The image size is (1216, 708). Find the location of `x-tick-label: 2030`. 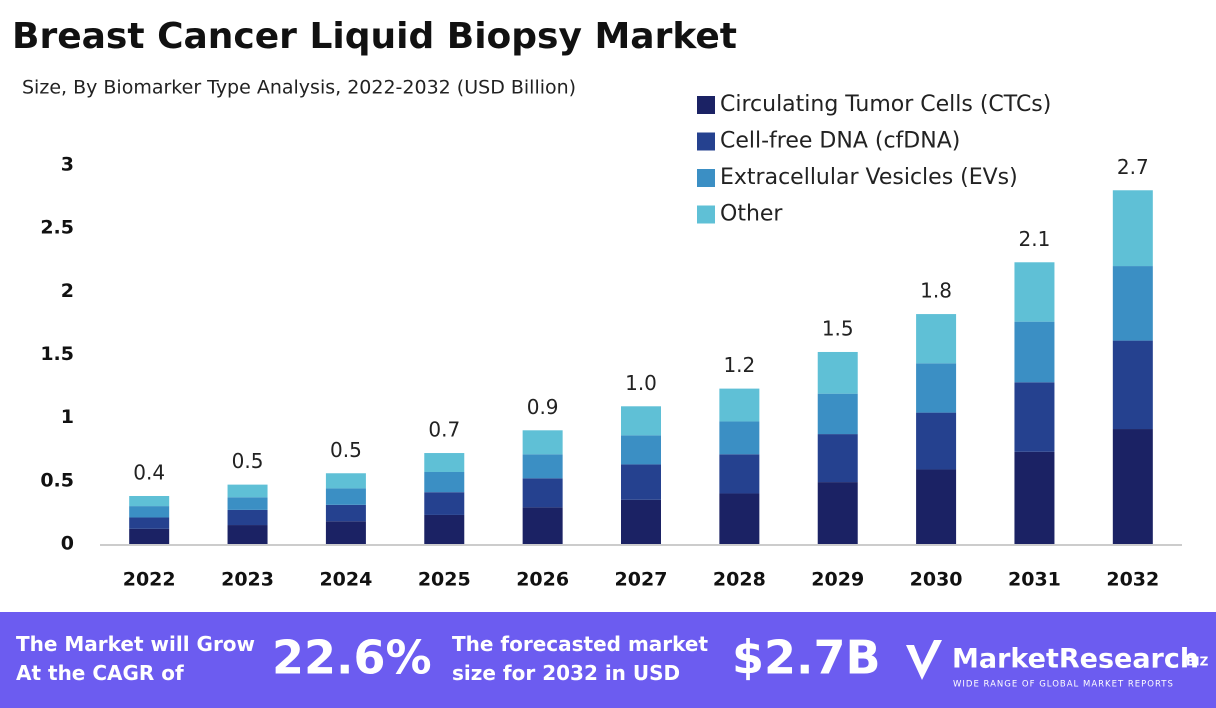

x-tick-label: 2030 is located at coordinates (936, 580).